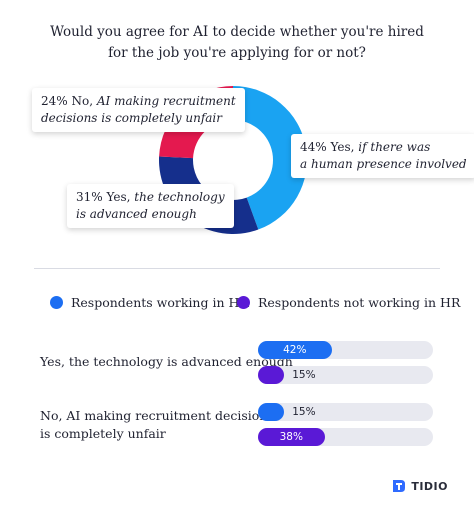 This screenshot has width=474, height=507. I want to click on bar-track-no-nonhr: 38%, so click(345, 437).